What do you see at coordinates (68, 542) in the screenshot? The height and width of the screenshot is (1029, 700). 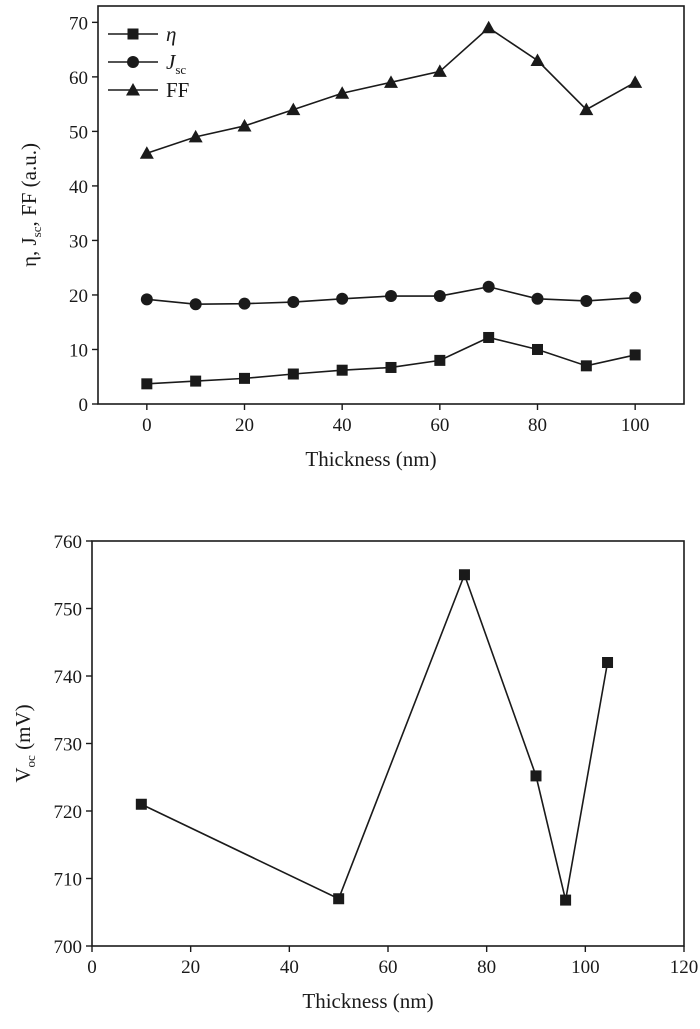 I see `y-tick-label: 760` at bounding box center [68, 542].